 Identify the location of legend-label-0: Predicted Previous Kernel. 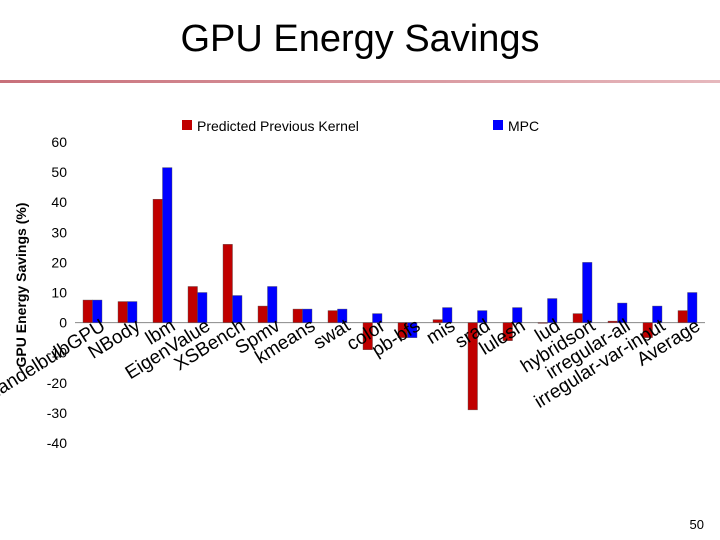
(278, 126).